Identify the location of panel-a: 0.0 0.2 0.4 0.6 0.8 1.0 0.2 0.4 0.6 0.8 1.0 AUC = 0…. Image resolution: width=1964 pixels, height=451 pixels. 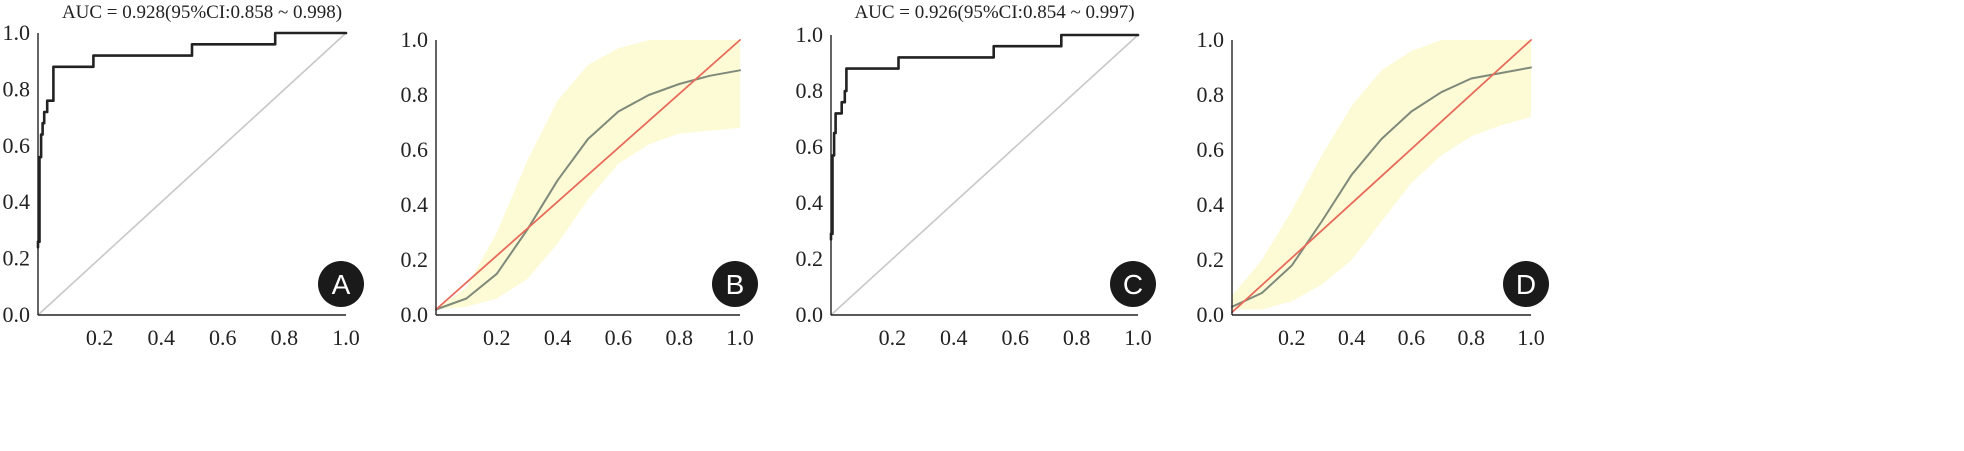
(183, 176).